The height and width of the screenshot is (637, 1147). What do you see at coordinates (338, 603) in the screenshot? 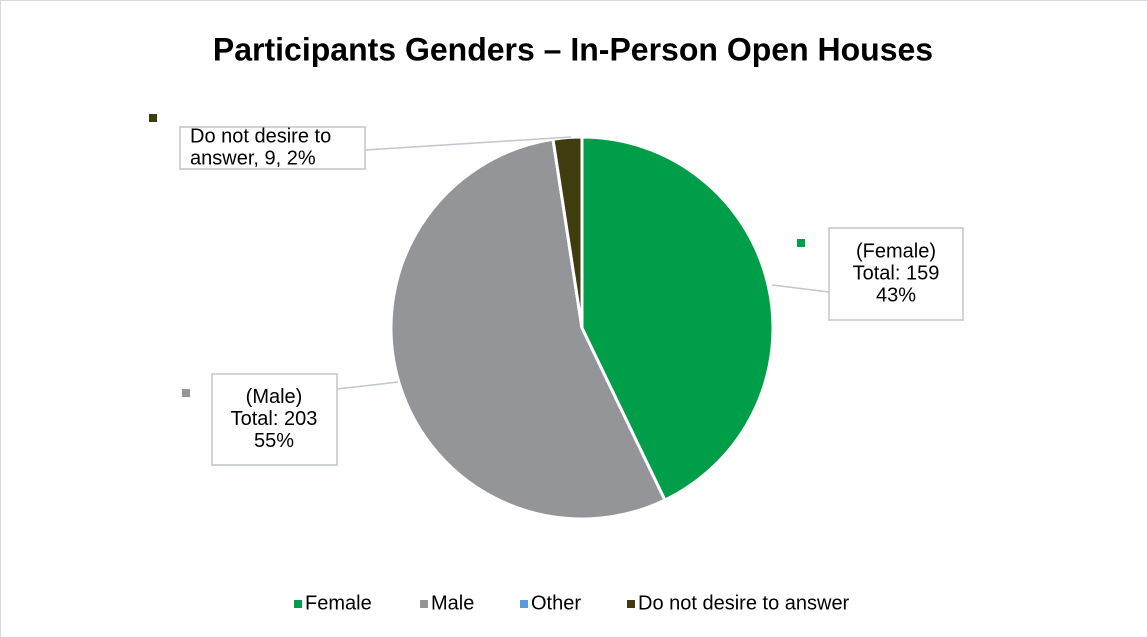
I see `legend-label: Female` at bounding box center [338, 603].